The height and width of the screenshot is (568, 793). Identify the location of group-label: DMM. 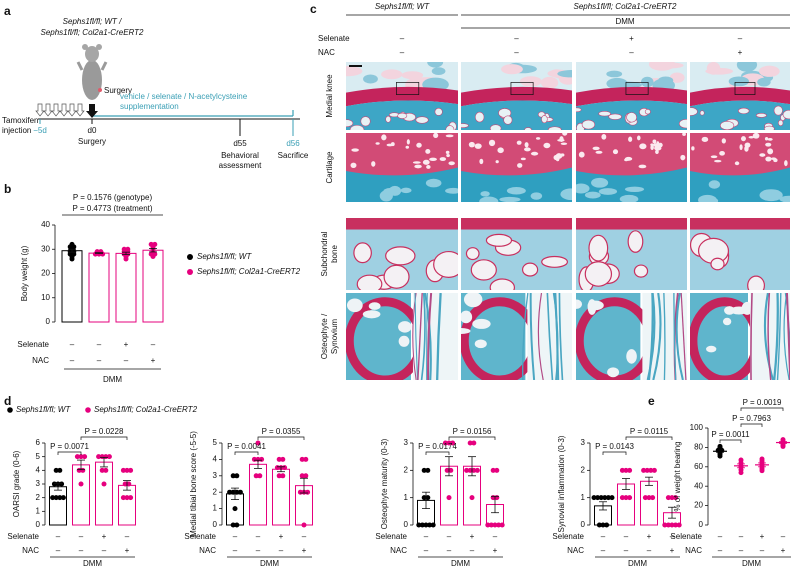
(624, 21).